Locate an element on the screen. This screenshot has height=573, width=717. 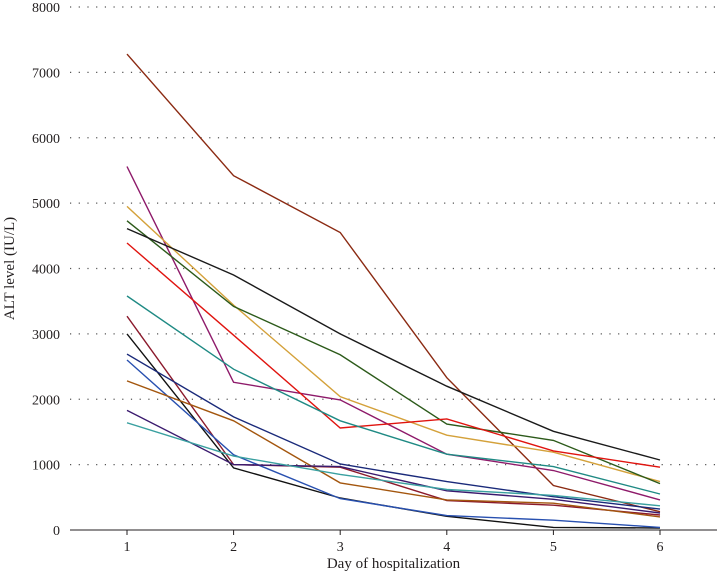
y-tick-labels: 0 1000 2000 3000 4000 5000 6000 7000 8000 is located at coordinates (46, 270).